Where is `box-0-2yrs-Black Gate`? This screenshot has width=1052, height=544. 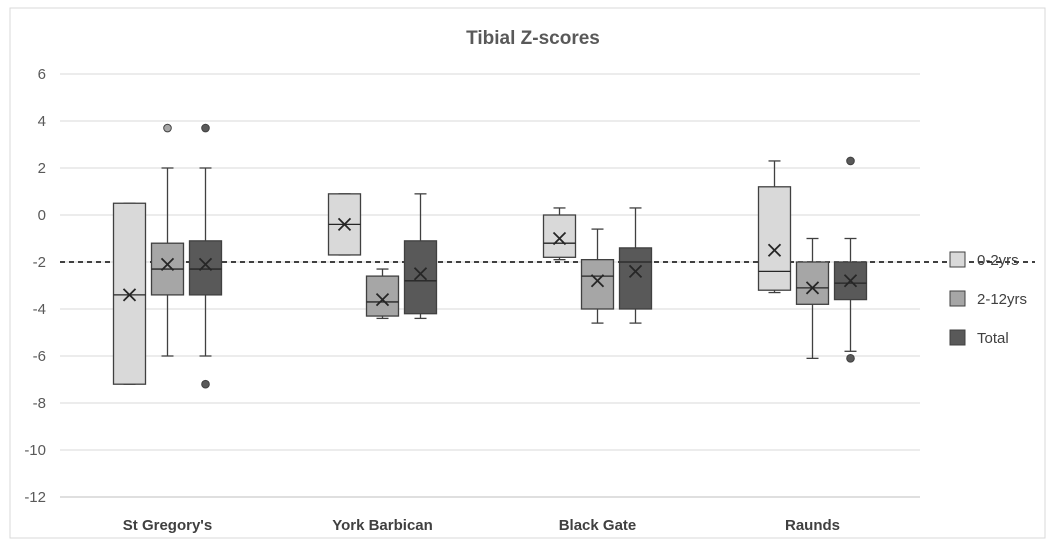 box-0-2yrs-Black Gate is located at coordinates (559, 234).